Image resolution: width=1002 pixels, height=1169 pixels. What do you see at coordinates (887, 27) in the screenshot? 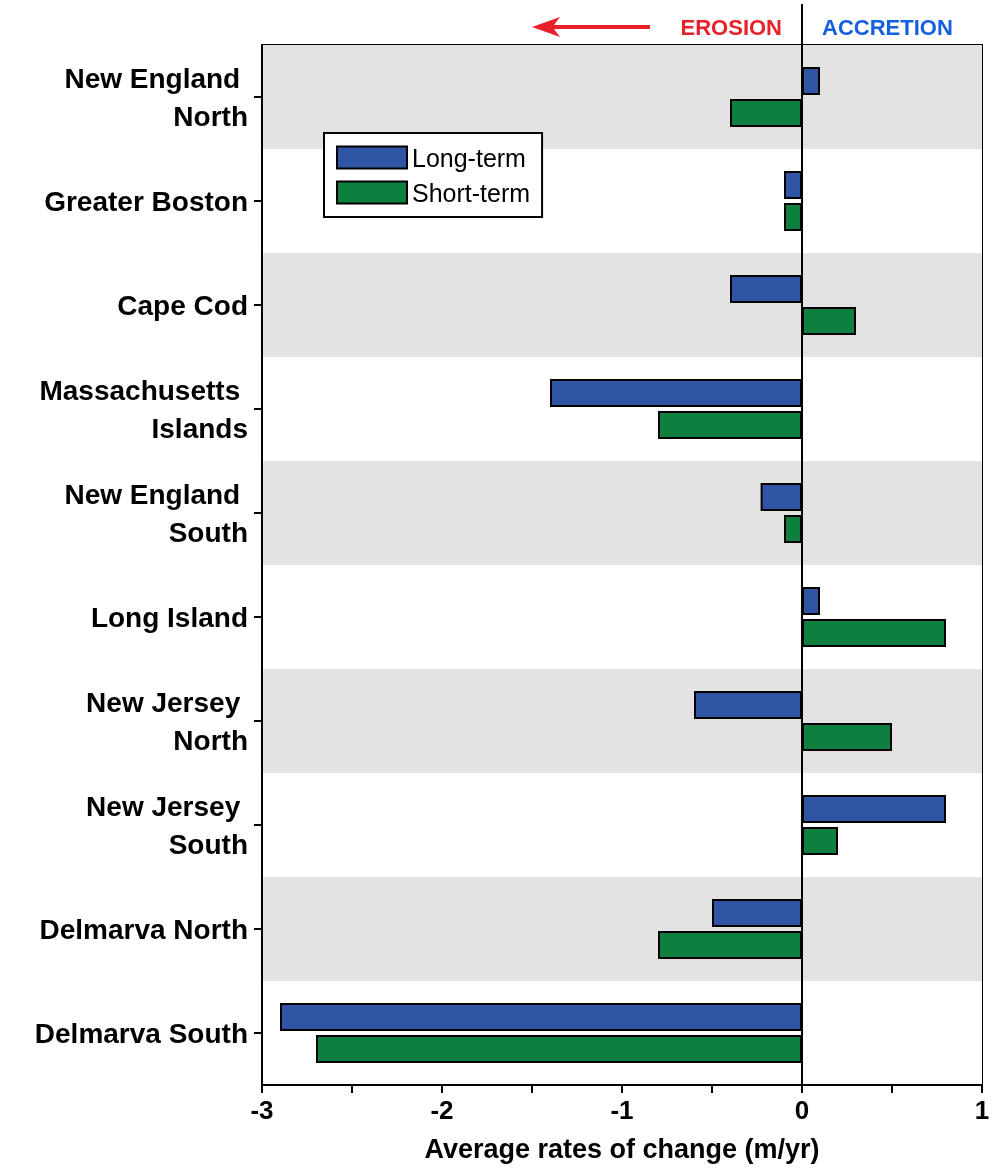
I see `text: ACCRETION` at bounding box center [887, 27].